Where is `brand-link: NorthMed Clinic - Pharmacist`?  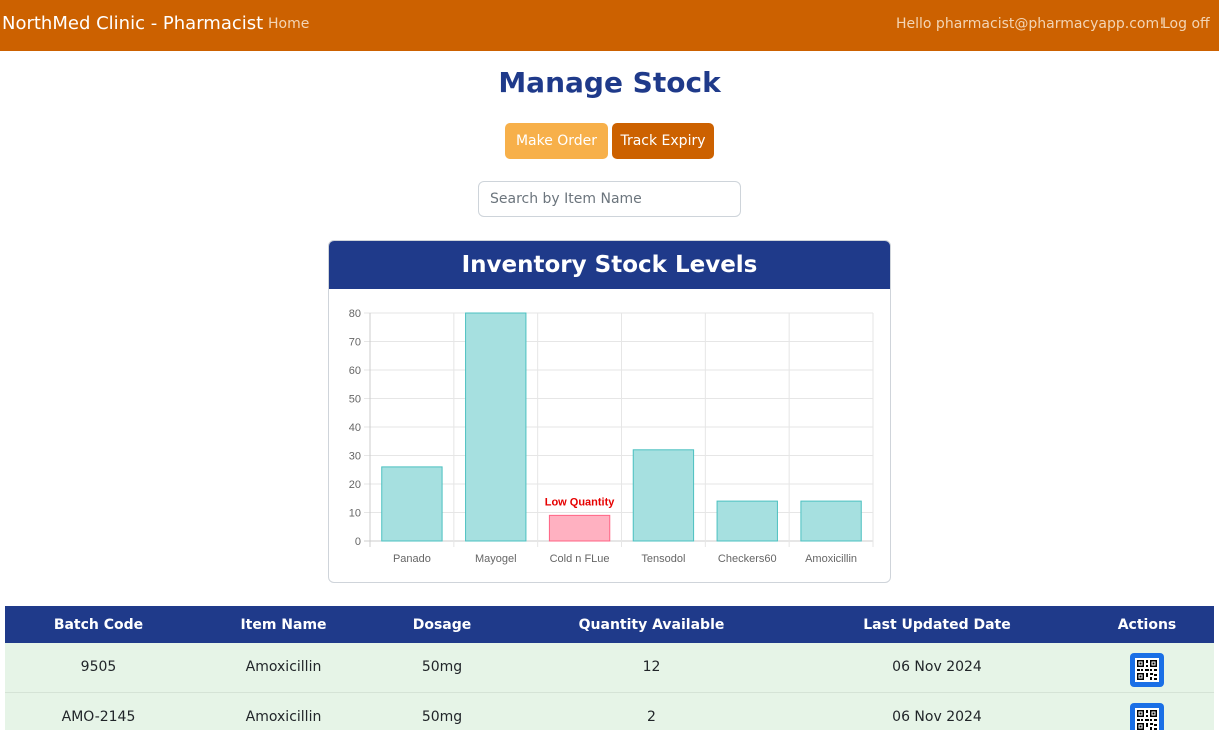 brand-link: NorthMed Clinic - Pharmacist is located at coordinates (133, 23).